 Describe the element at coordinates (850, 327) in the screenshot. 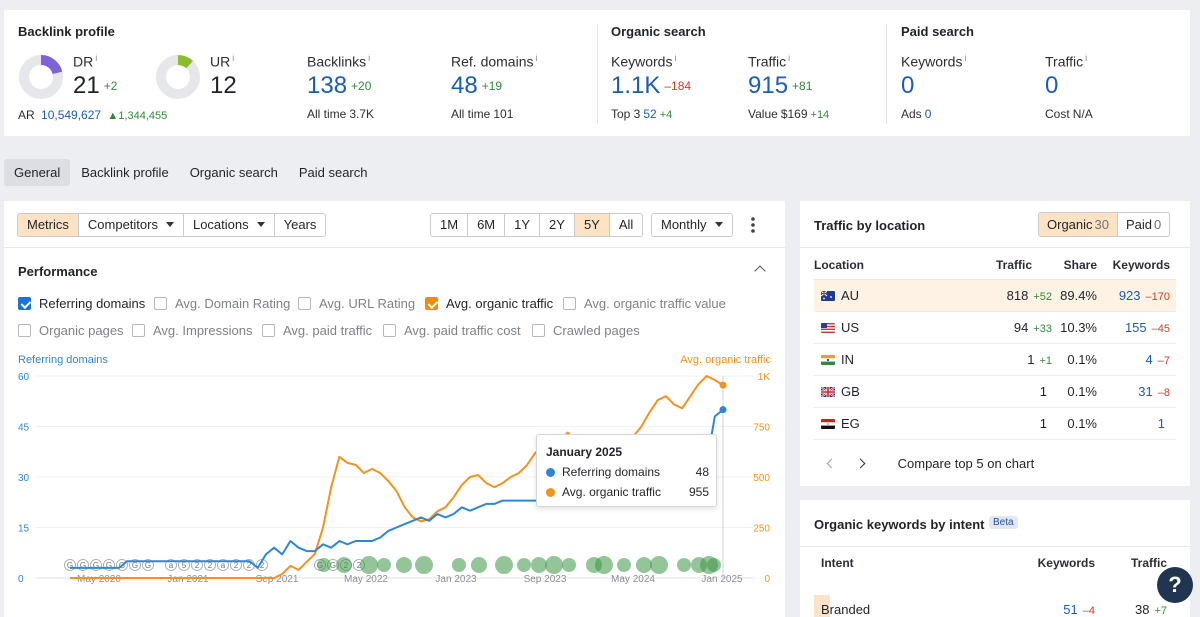

I see `country-code: US` at that location.